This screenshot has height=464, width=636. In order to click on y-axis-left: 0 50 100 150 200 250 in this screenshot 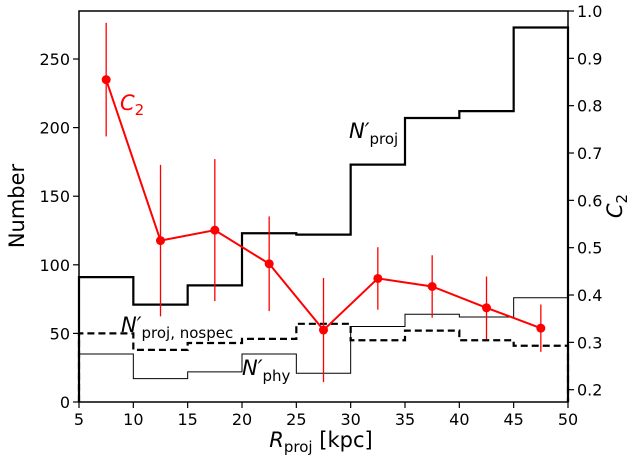, I will do `click(59, 231)`.